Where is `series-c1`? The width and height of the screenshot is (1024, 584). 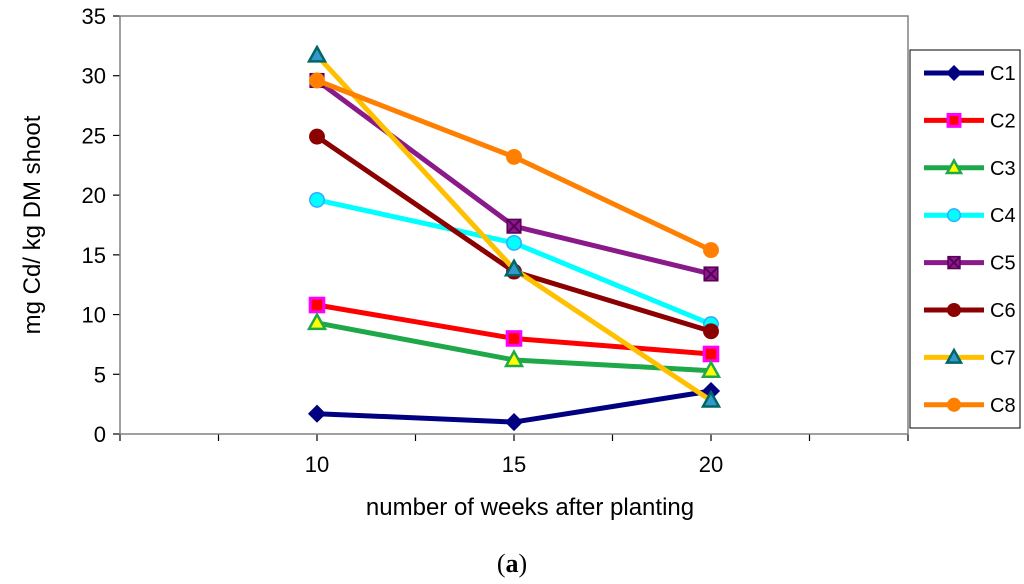
series-c1 is located at coordinates (514, 406).